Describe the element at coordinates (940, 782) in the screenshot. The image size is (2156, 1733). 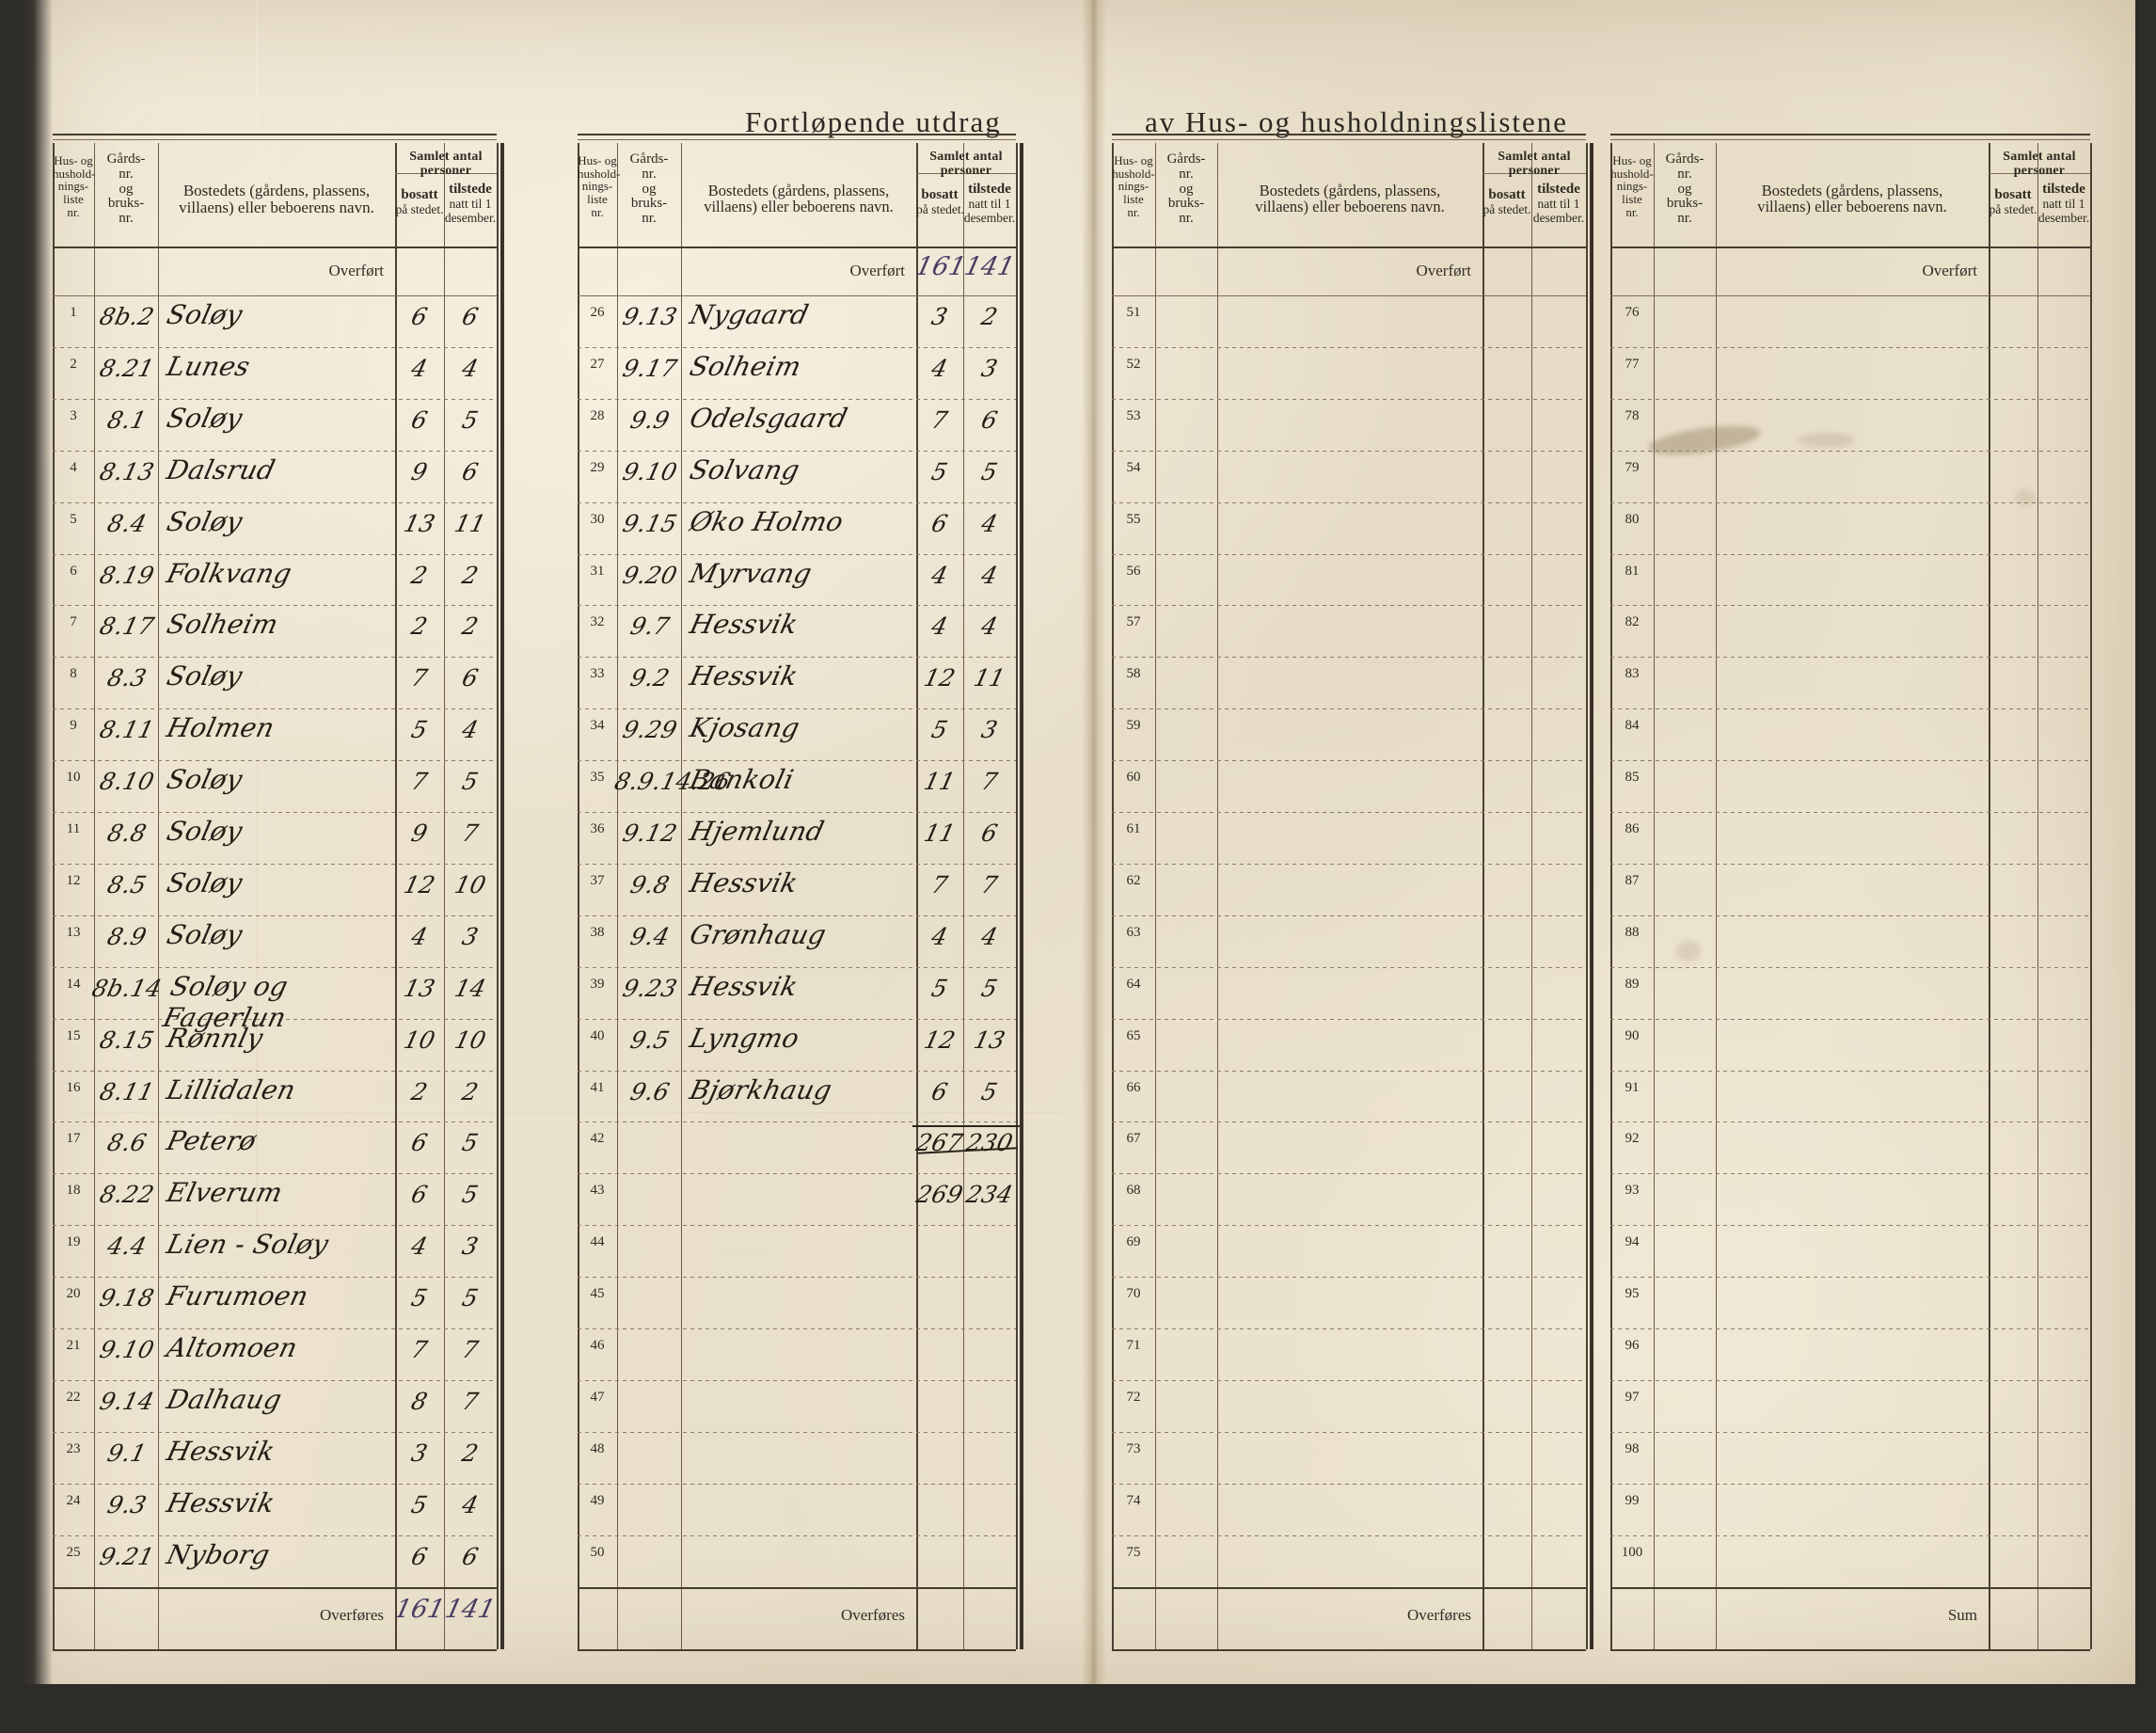
I see `cell-bosatt: 11` at that location.